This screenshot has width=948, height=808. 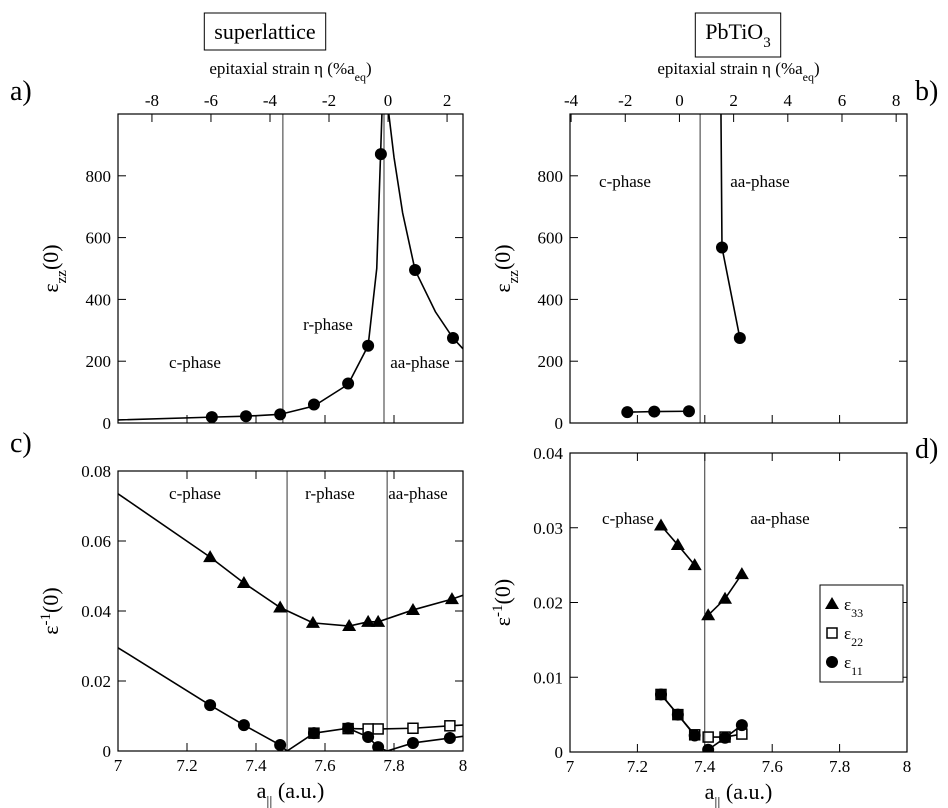 I want to click on x2-axis-label: epitaxial strain η (%aeq), so click(x=290, y=71).